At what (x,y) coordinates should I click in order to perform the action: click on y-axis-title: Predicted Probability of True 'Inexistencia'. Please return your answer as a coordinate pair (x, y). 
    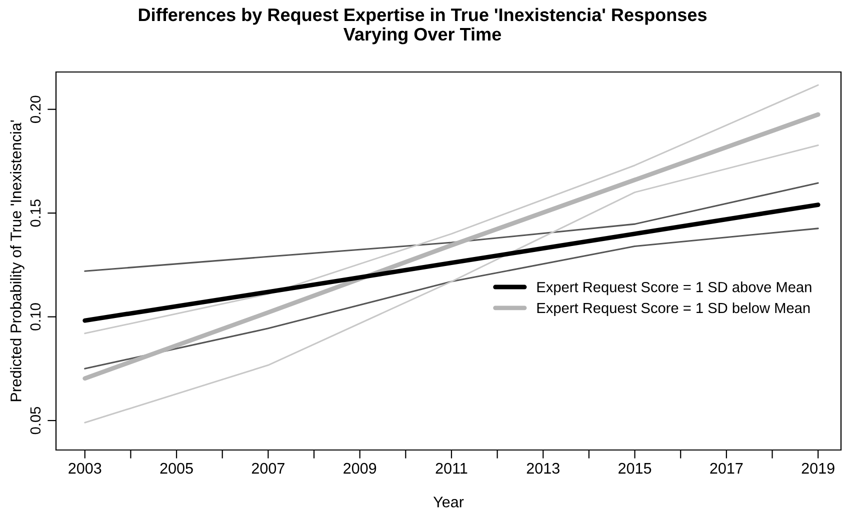
    Looking at the image, I should click on (17, 261).